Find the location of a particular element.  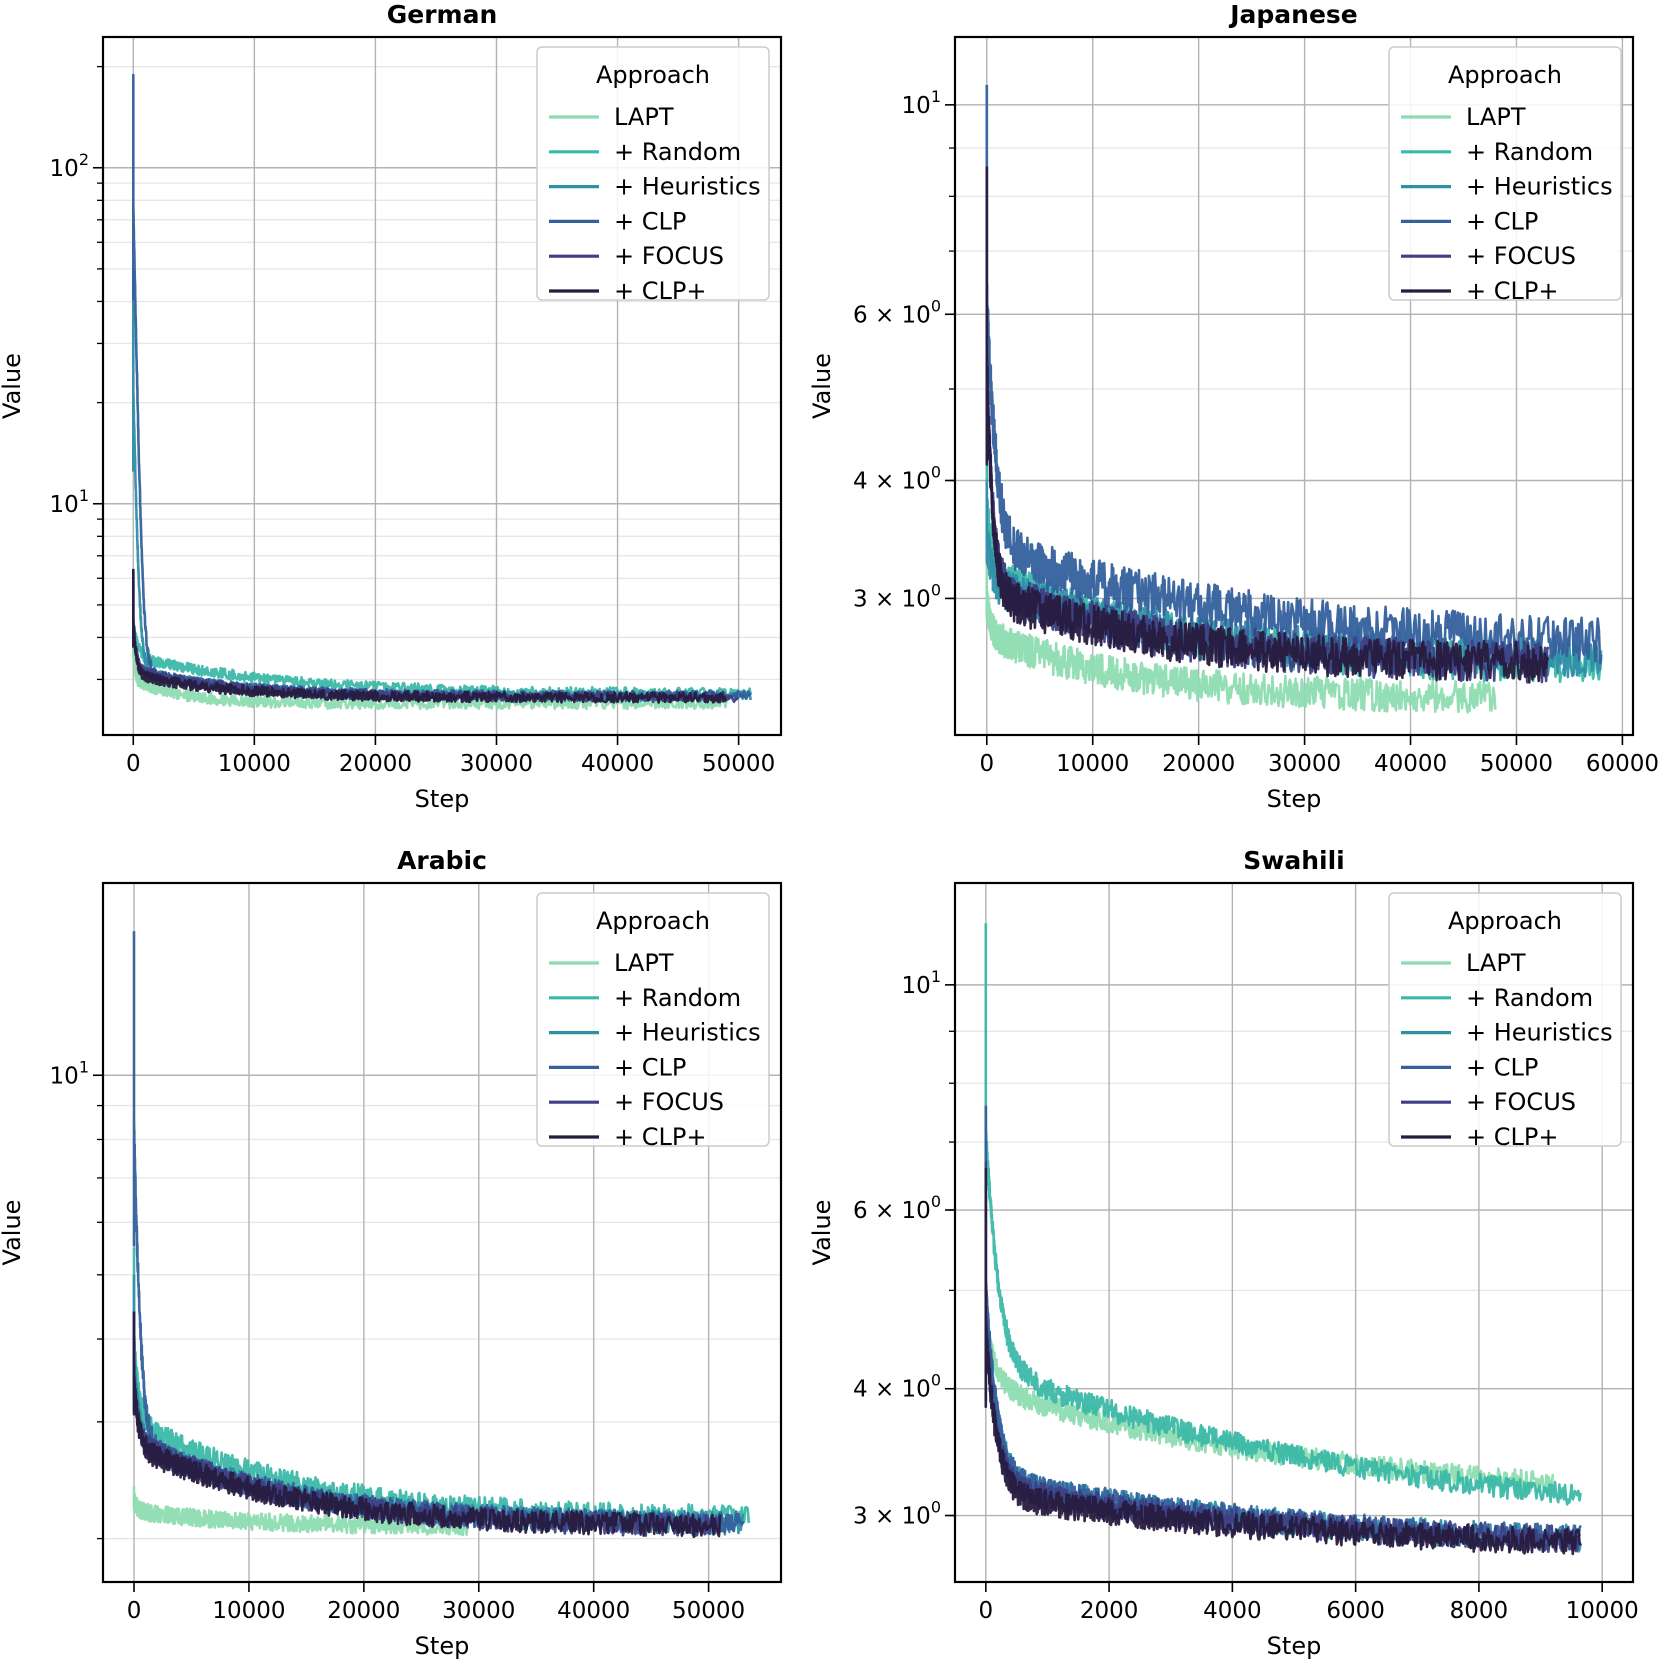

xtick-label: 2000 is located at coordinates (1109, 1611).